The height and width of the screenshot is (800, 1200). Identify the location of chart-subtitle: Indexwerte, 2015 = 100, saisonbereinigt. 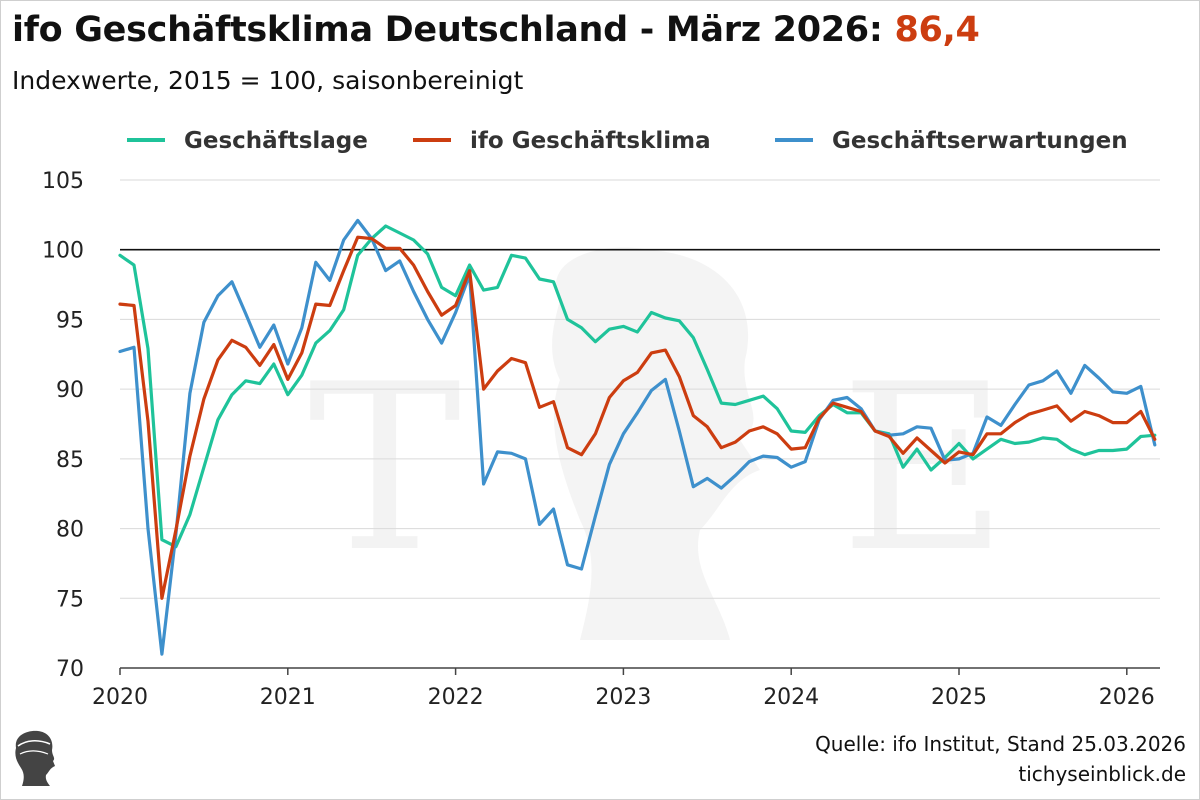
(268, 80).